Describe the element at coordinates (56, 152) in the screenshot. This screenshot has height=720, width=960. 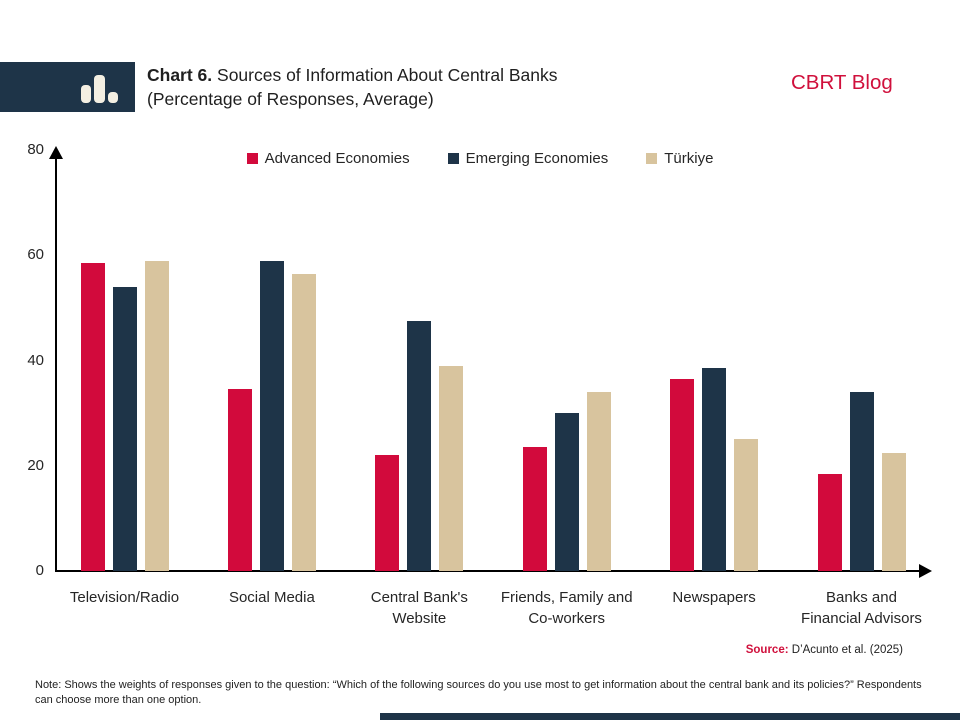
I see `y-axis-arrow-icon` at that location.